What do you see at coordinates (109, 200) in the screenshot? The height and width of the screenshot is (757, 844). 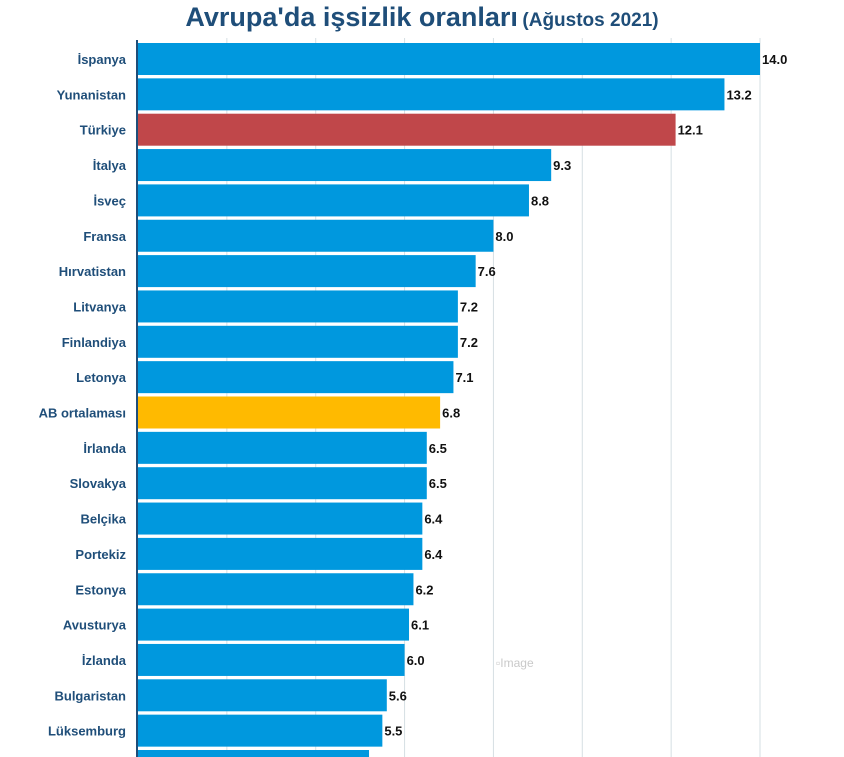 I see `category-label: İsveç` at bounding box center [109, 200].